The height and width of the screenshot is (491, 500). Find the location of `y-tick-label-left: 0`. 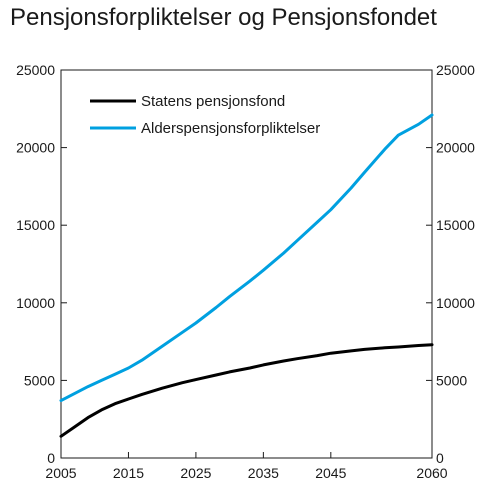

y-tick-label-left: 0 is located at coordinates (51, 458).